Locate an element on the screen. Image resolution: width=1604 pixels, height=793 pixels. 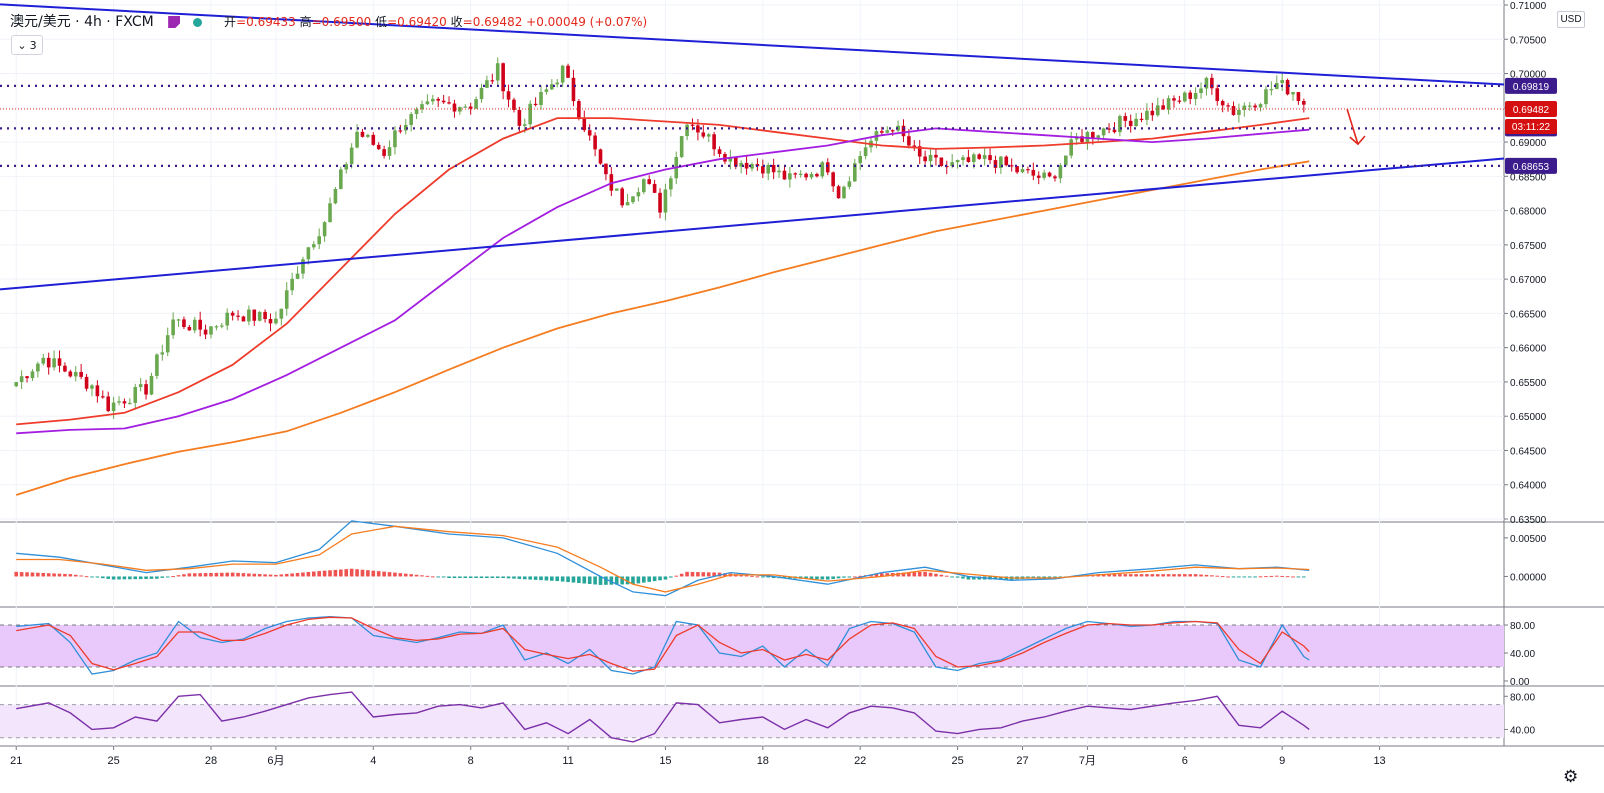
indicator-collapse-button: ⌄ 3 is located at coordinates (27, 45).